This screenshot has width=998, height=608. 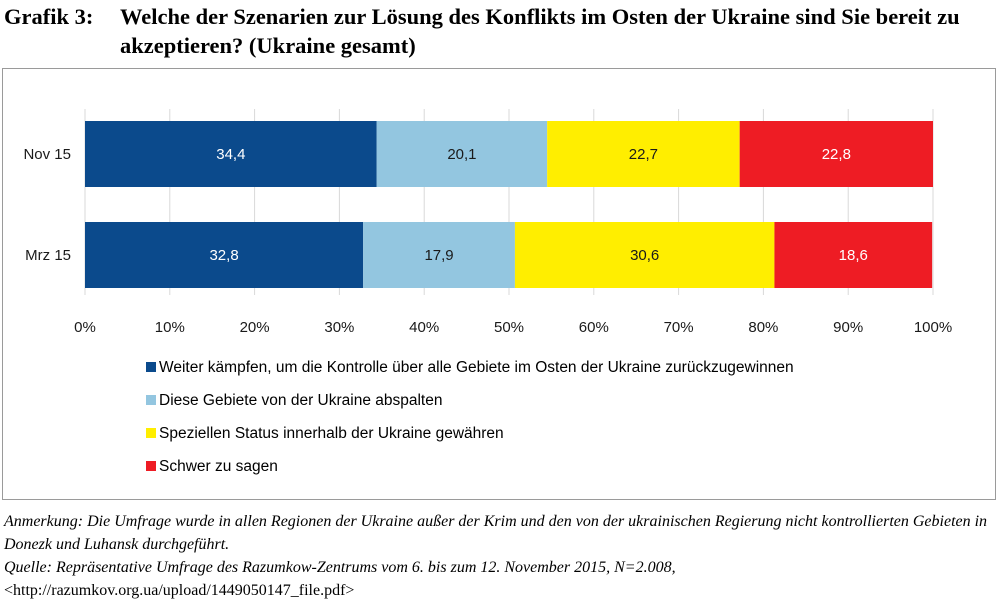 I want to click on data-label: 30,6, so click(x=644, y=255).